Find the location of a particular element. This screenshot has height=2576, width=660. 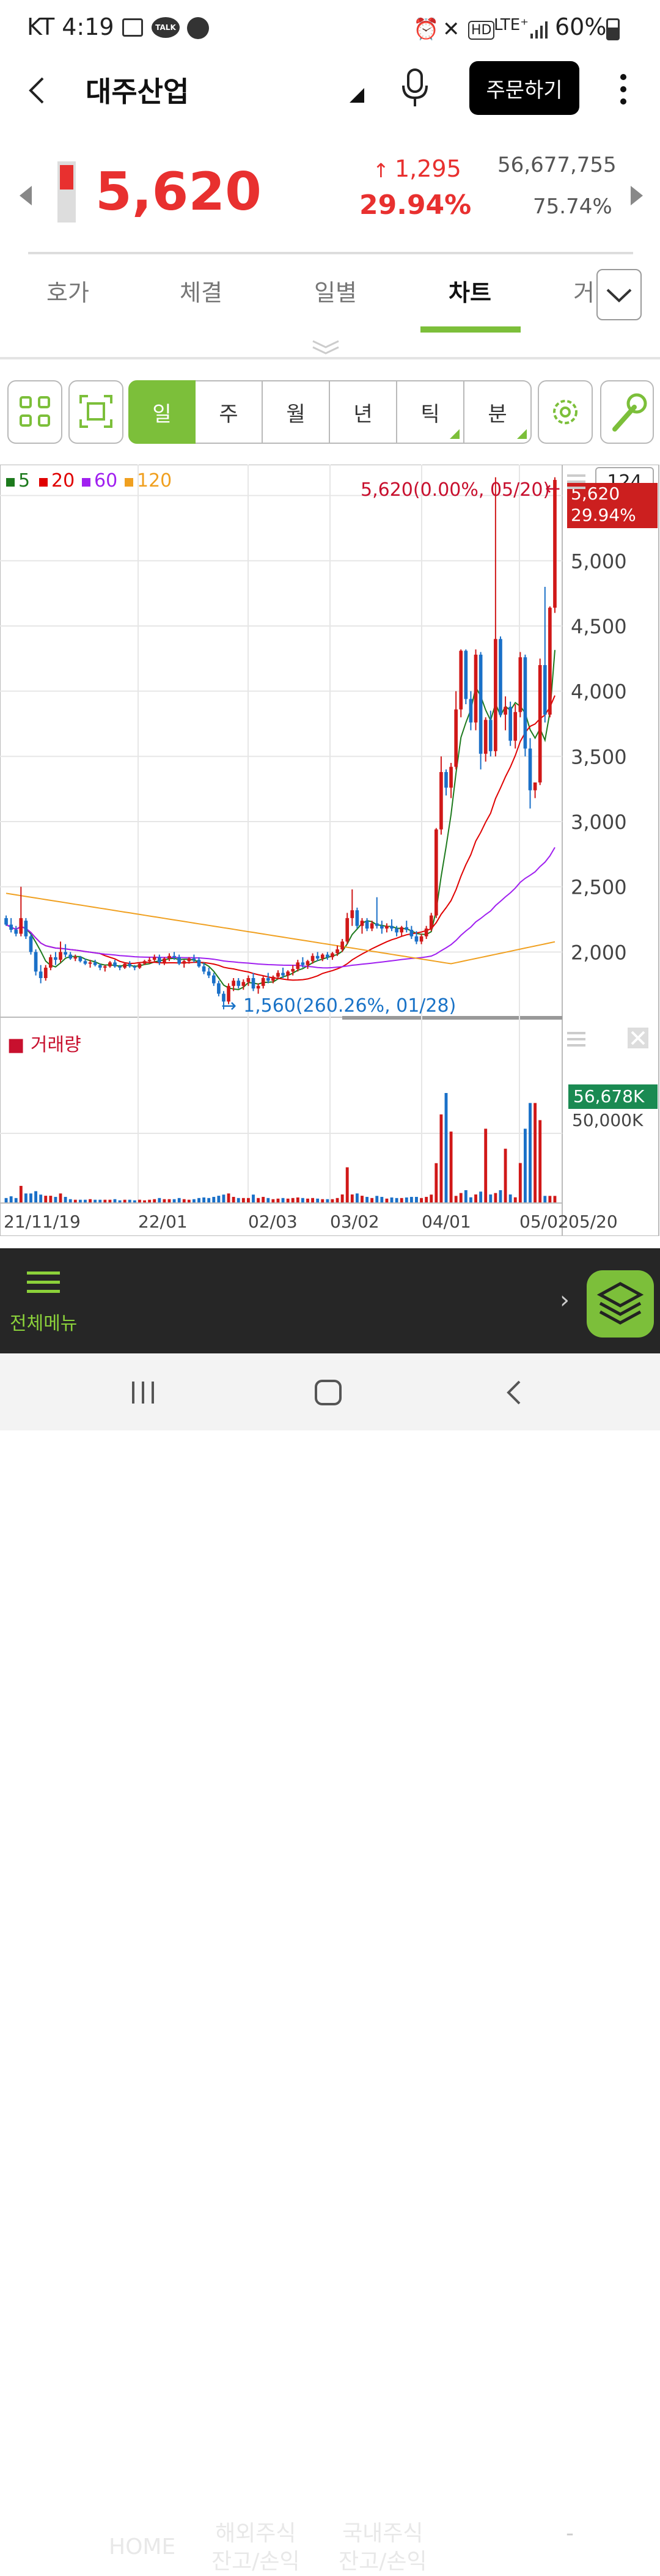

period-tick-button: 틱 is located at coordinates (431, 412).